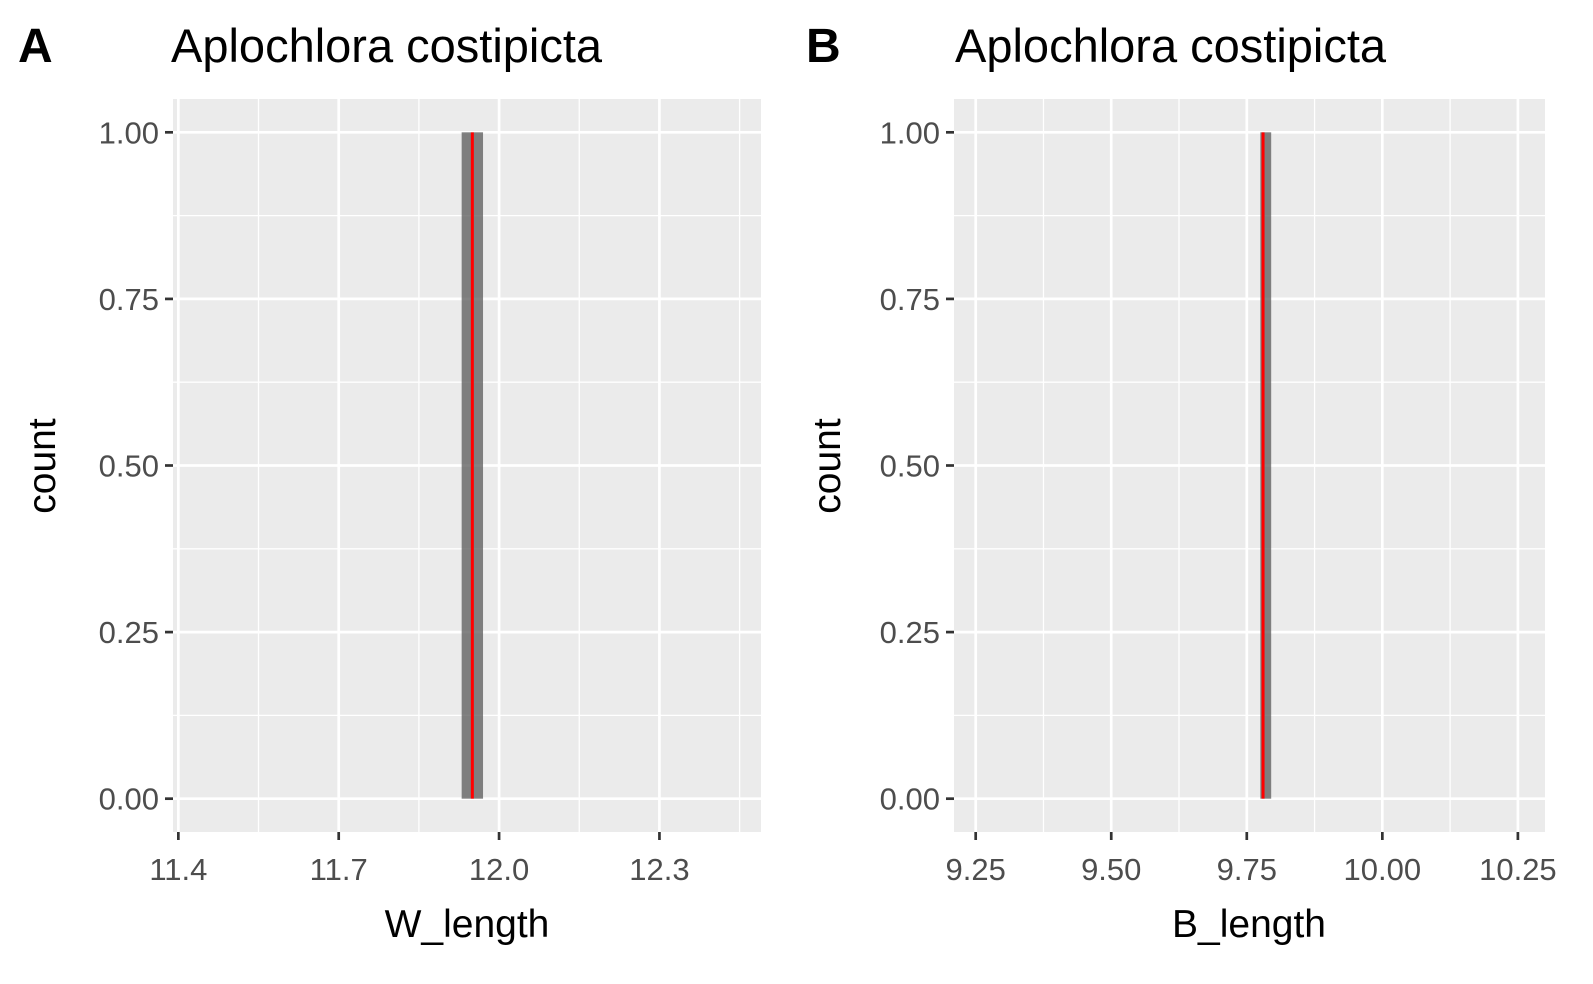 Image resolution: width=1593 pixels, height=984 pixels. I want to click on x-tick-label: 10.25, so click(1518, 869).